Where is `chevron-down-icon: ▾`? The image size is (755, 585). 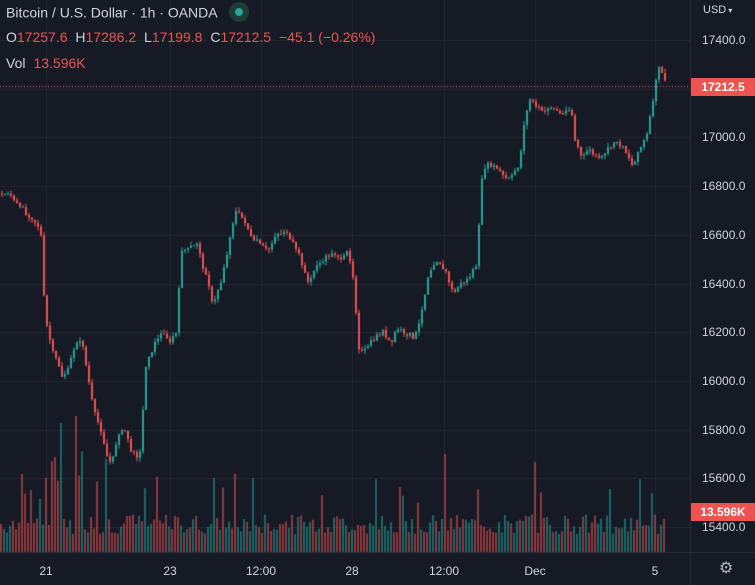 chevron-down-icon: ▾ is located at coordinates (730, 10).